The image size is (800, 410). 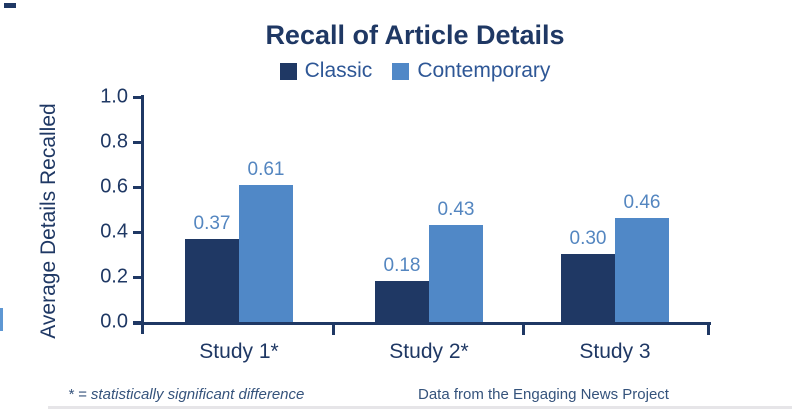 What do you see at coordinates (615, 351) in the screenshot?
I see `x-category-label: Study 3` at bounding box center [615, 351].